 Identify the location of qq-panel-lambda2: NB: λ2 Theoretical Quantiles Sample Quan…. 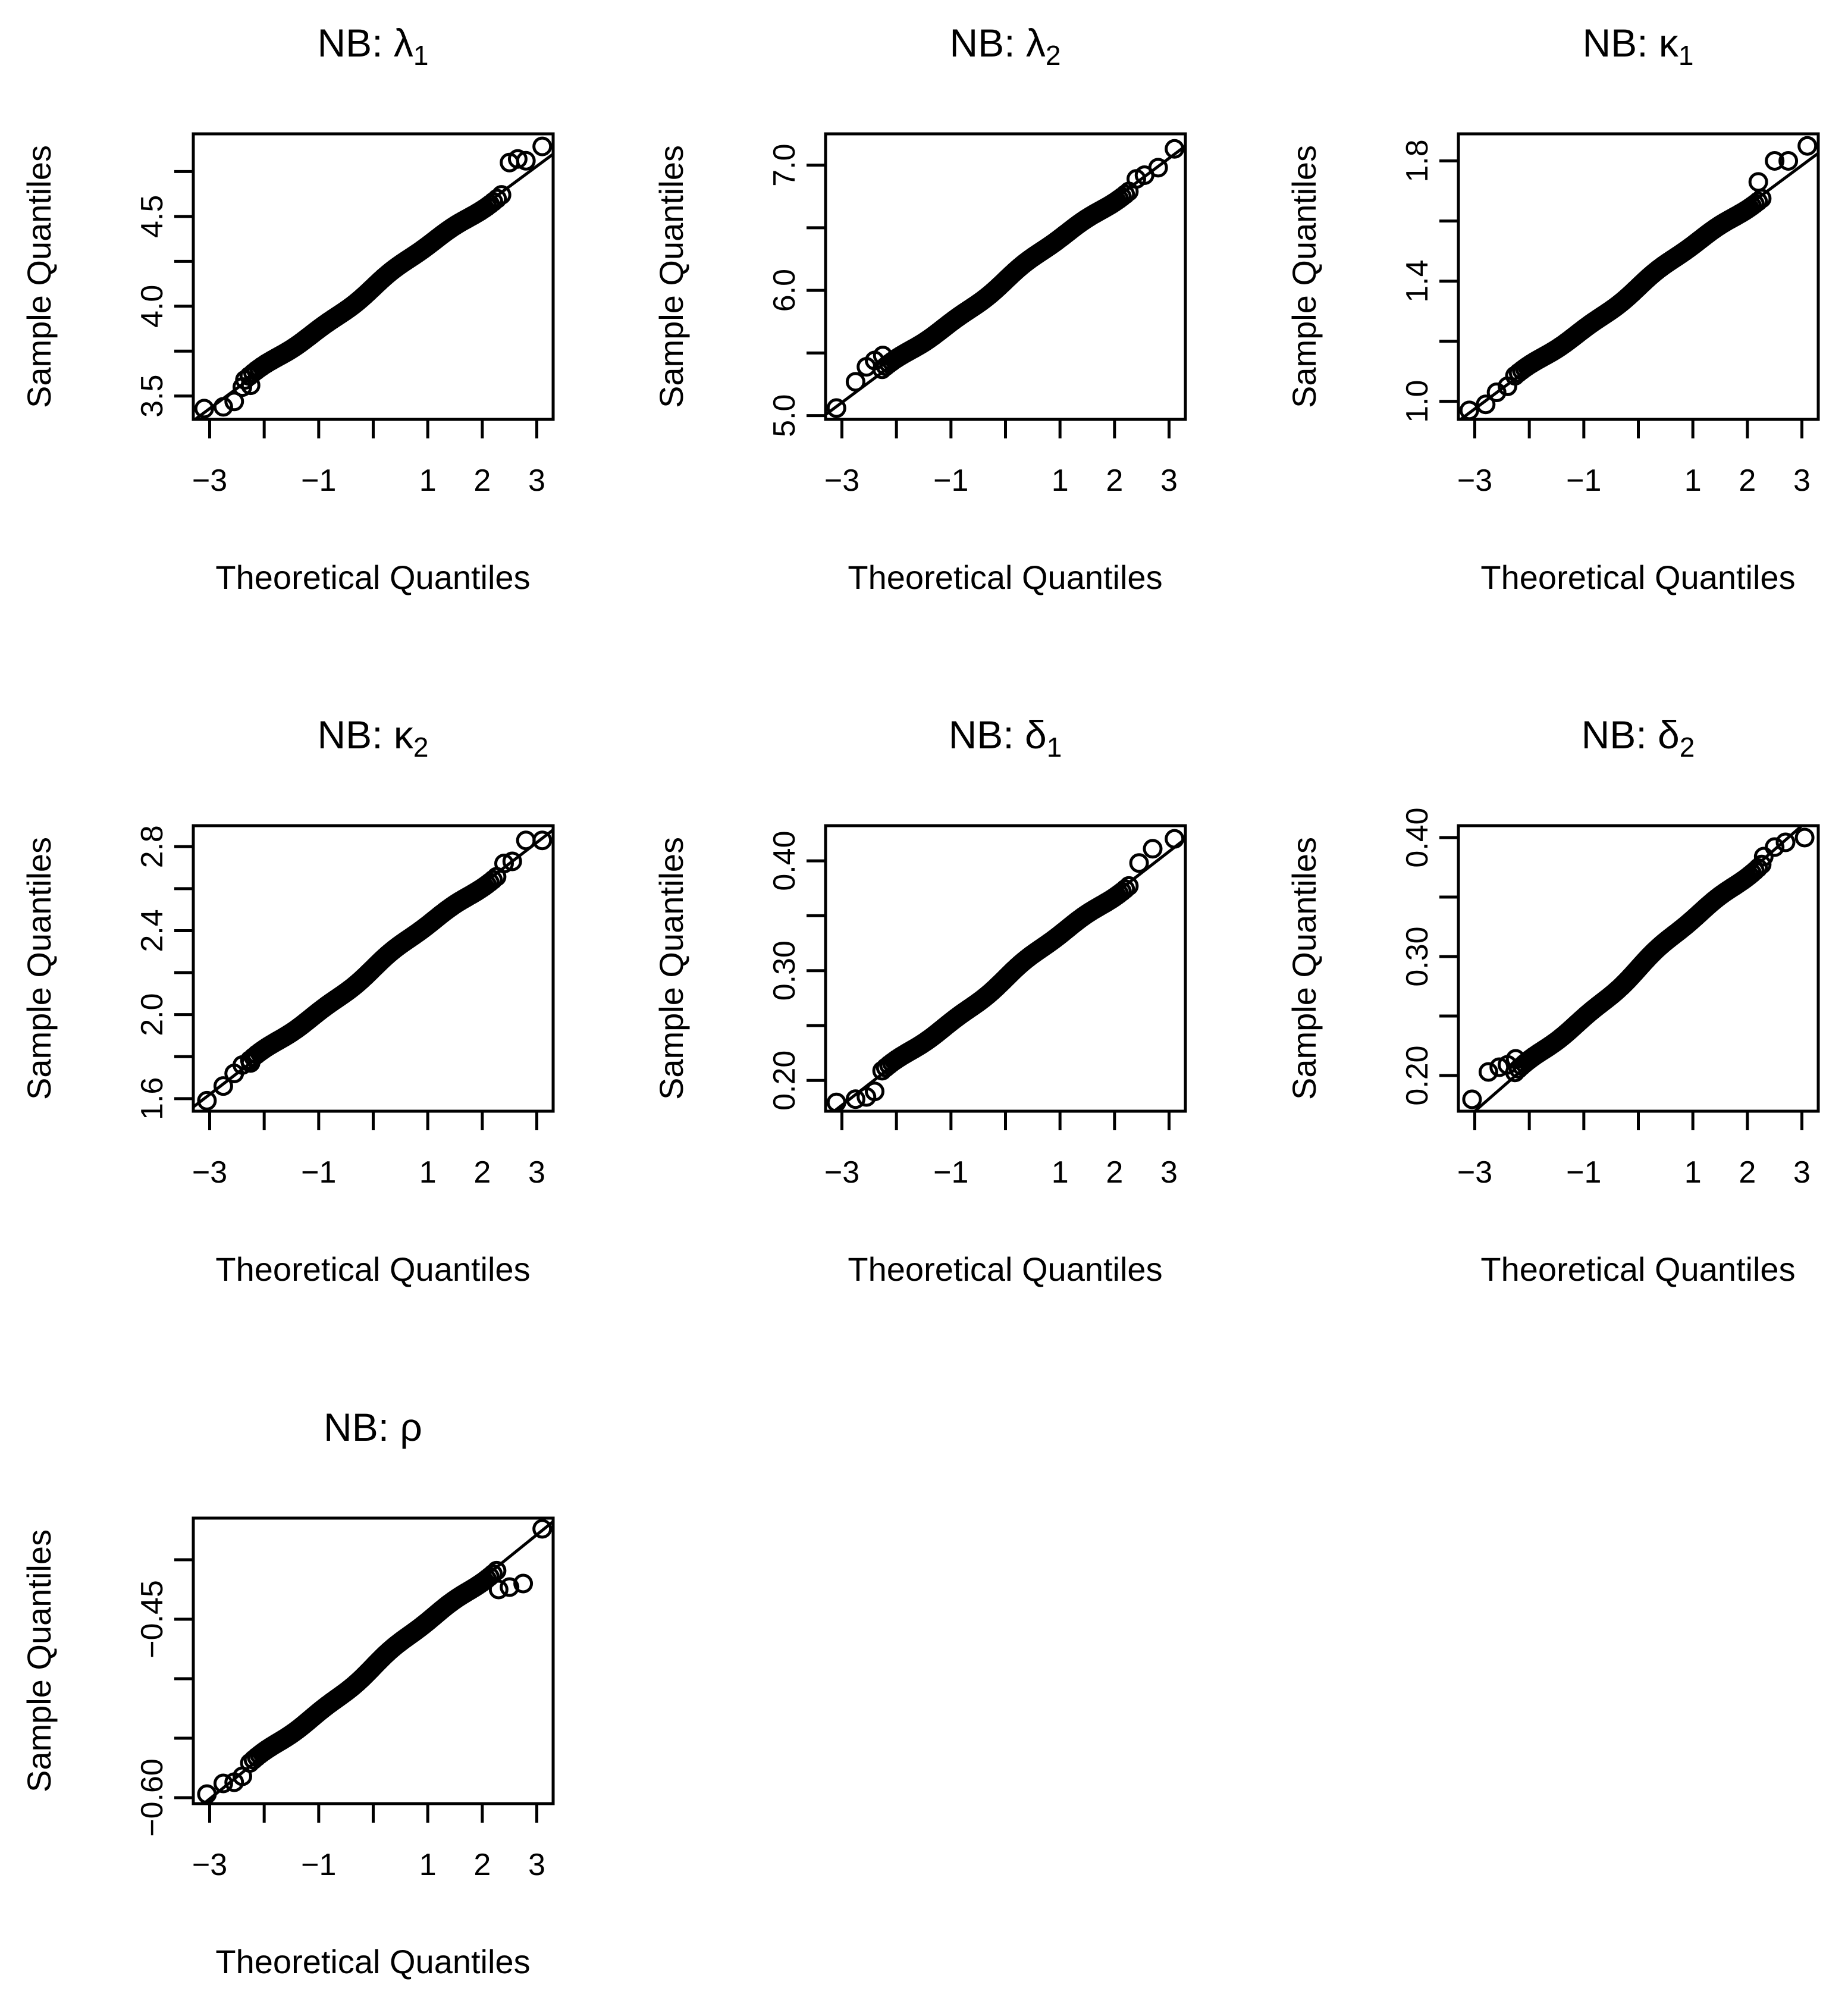
(919, 308).